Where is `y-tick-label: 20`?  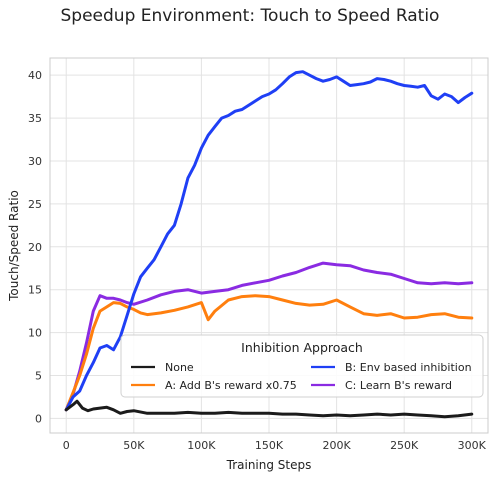
y-tick-label: 20 is located at coordinates (35, 247).